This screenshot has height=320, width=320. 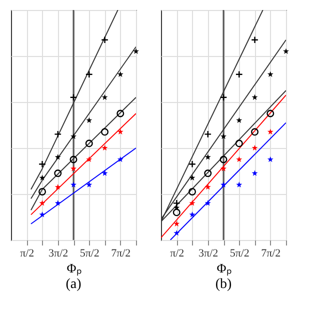 I want to click on text: (a), so click(x=74, y=284).